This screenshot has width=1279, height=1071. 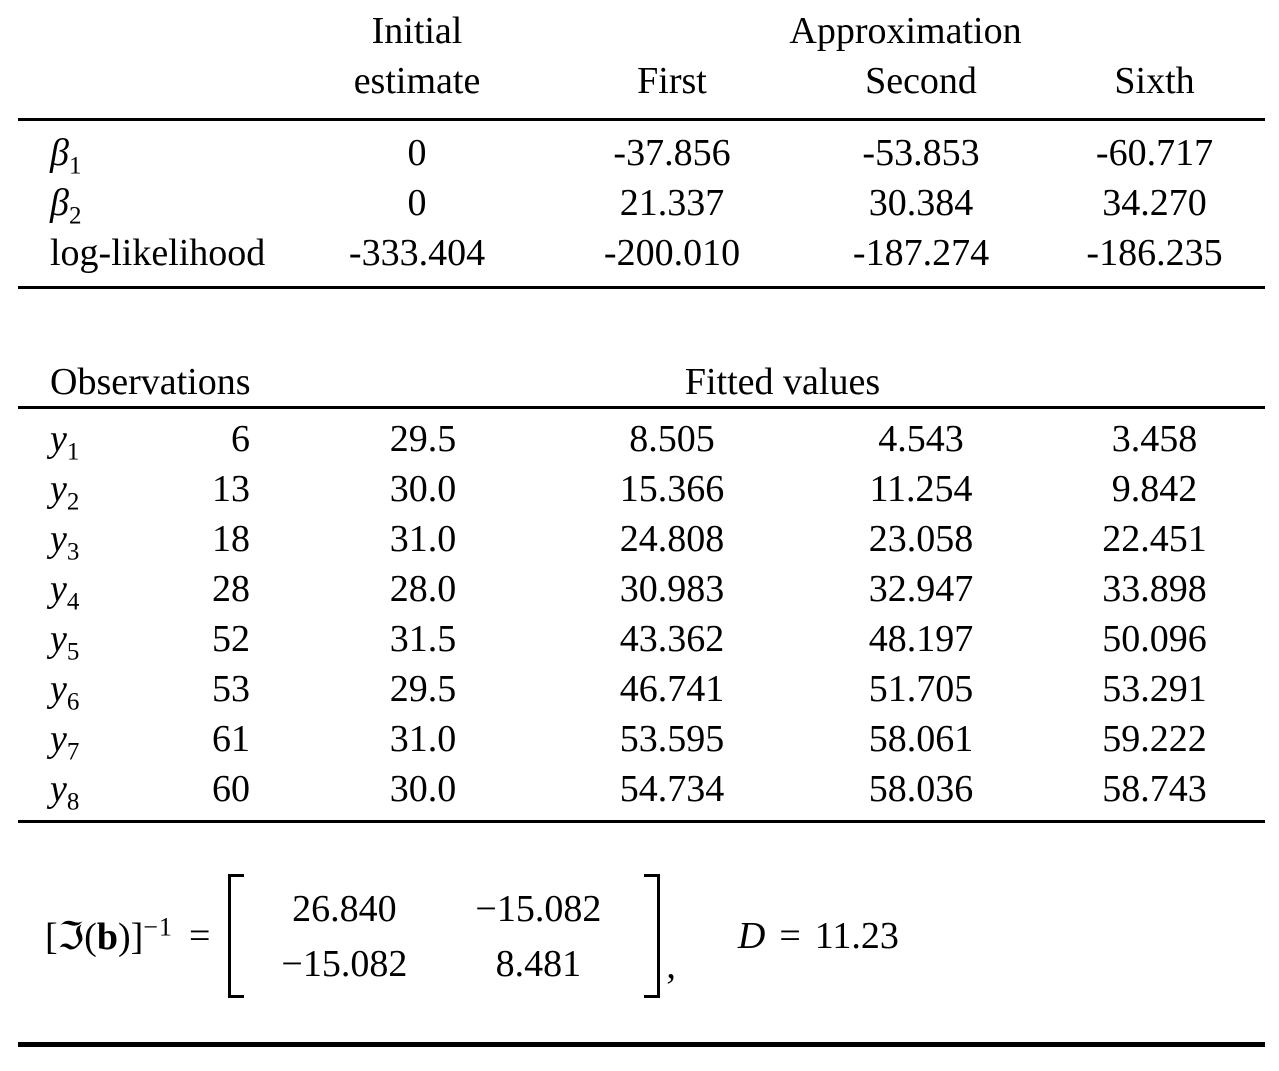 I want to click on observation-value: 52, so click(x=231, y=639).